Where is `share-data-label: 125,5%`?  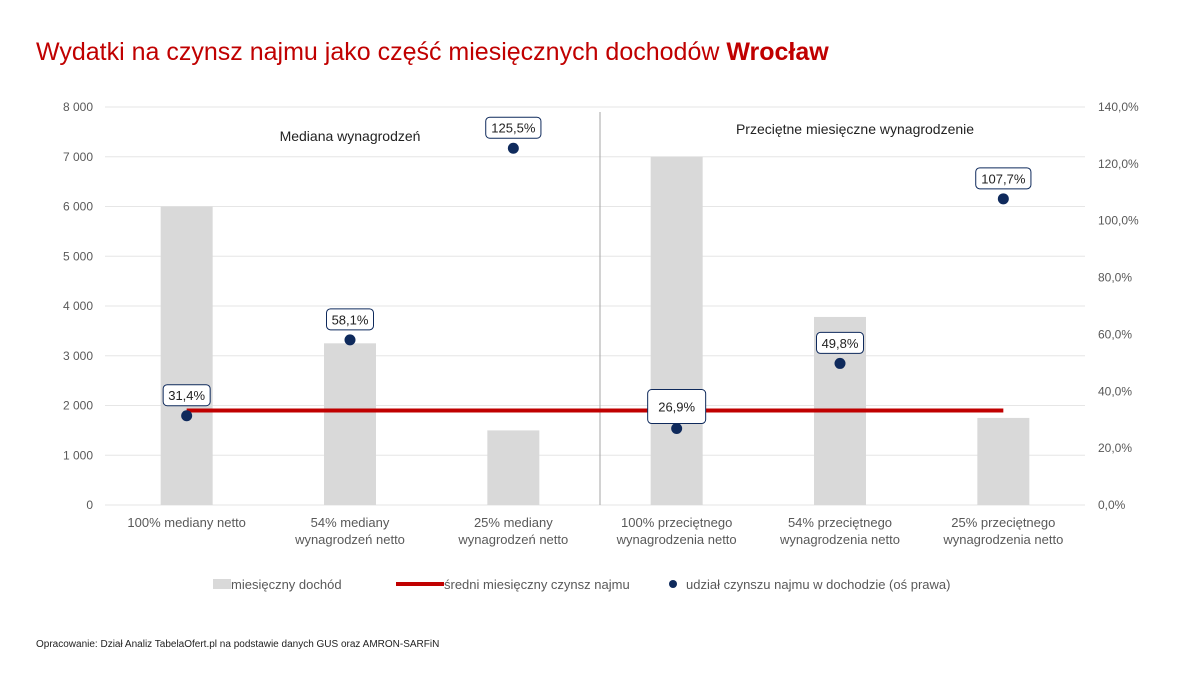 share-data-label: 125,5% is located at coordinates (513, 128).